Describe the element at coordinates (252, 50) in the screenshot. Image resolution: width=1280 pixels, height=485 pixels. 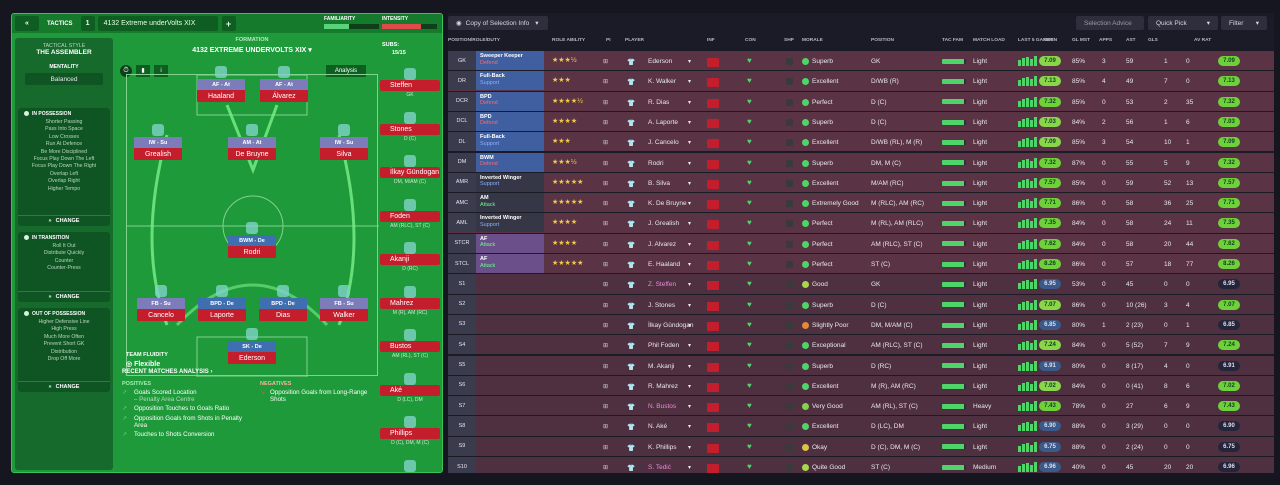
I see `formation-dropdown: 4132 EXTREME UNDERVOLTS XIX ▾` at that location.